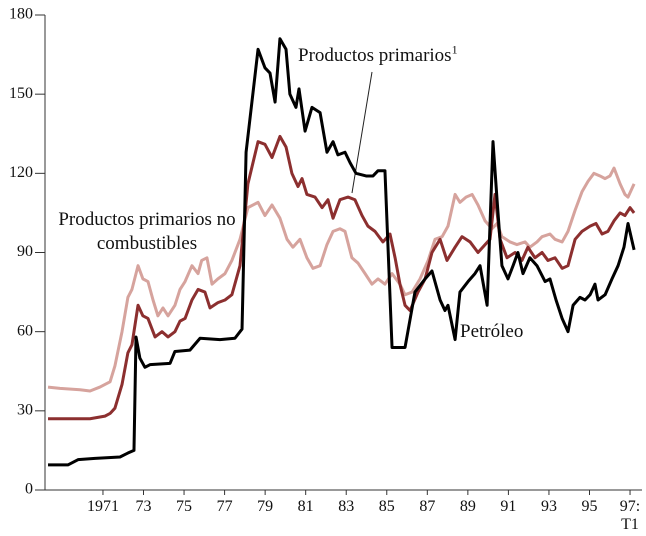 This screenshot has width=646, height=536. Describe the element at coordinates (346, 506) in the screenshot. I see `x-tick-label: 83` at that location.